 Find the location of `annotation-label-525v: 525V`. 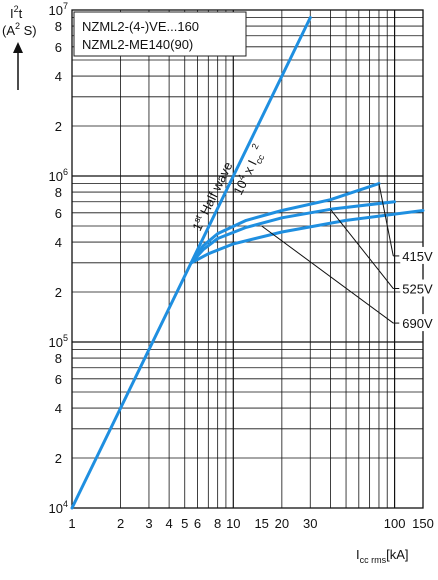

annotation-label-525v: 525V is located at coordinates (417, 289).